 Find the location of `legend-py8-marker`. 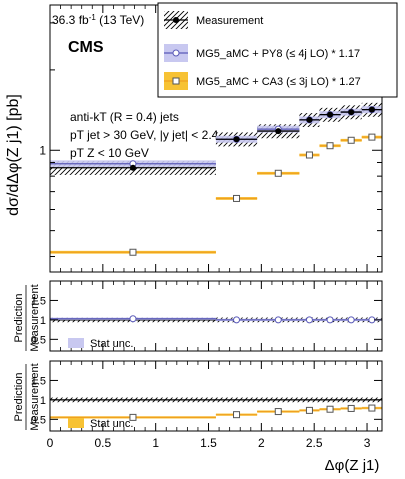

legend-py8-marker is located at coordinates (176, 53).